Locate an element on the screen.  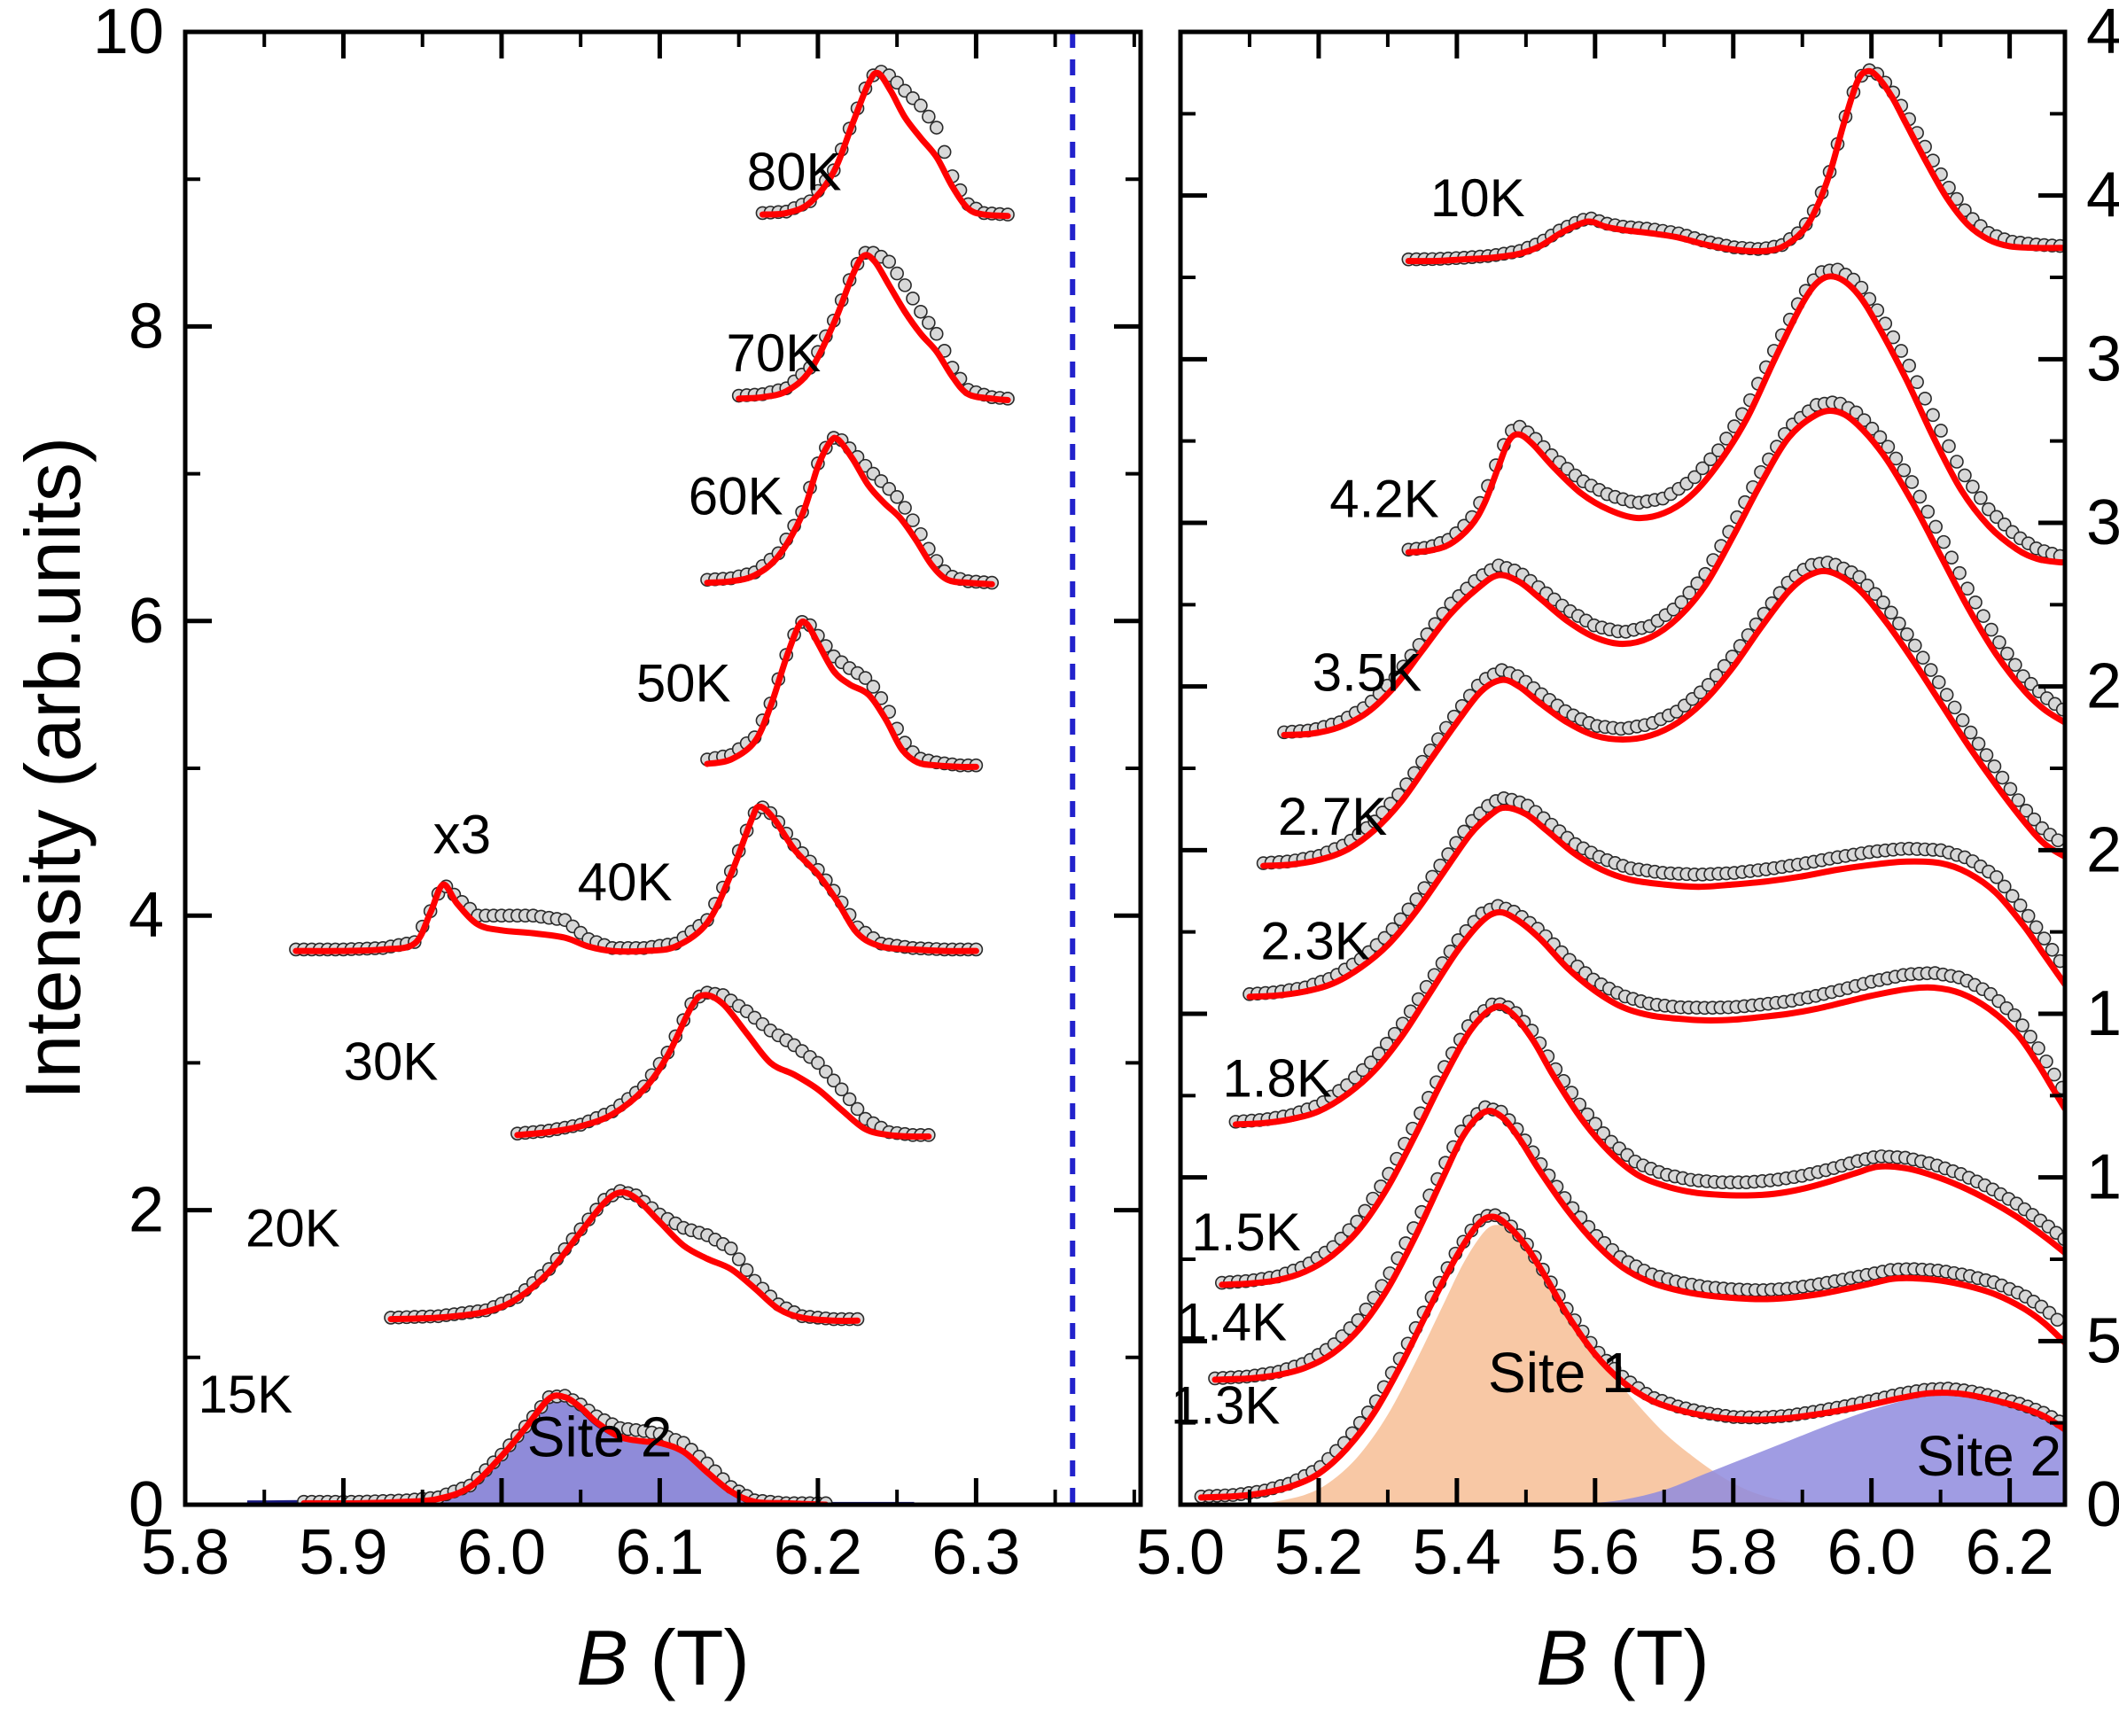
fit-line-1.5K is located at coordinates (1642, 1145).